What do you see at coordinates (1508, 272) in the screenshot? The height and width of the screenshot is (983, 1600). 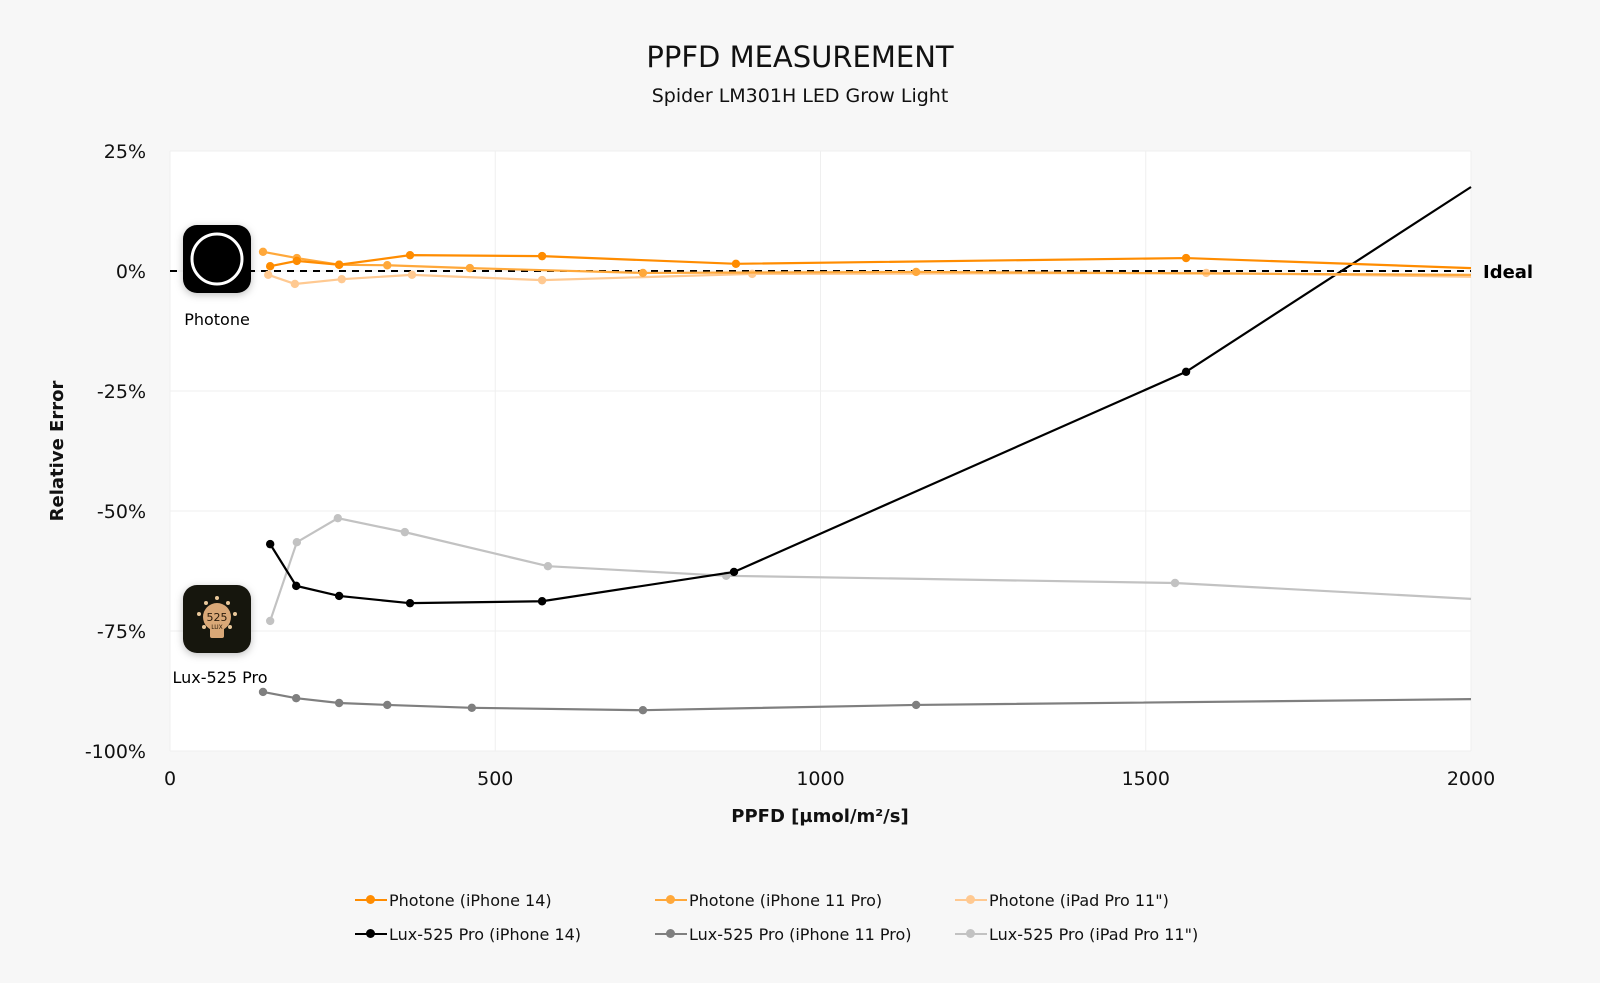 I see `ideal-label: Ideal` at bounding box center [1508, 272].